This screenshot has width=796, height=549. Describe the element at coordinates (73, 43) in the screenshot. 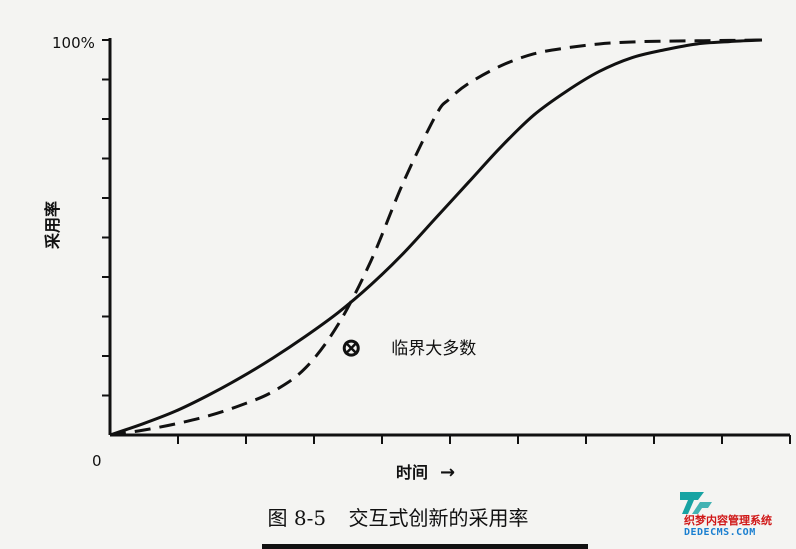

I see `y-top-label: 100%` at that location.